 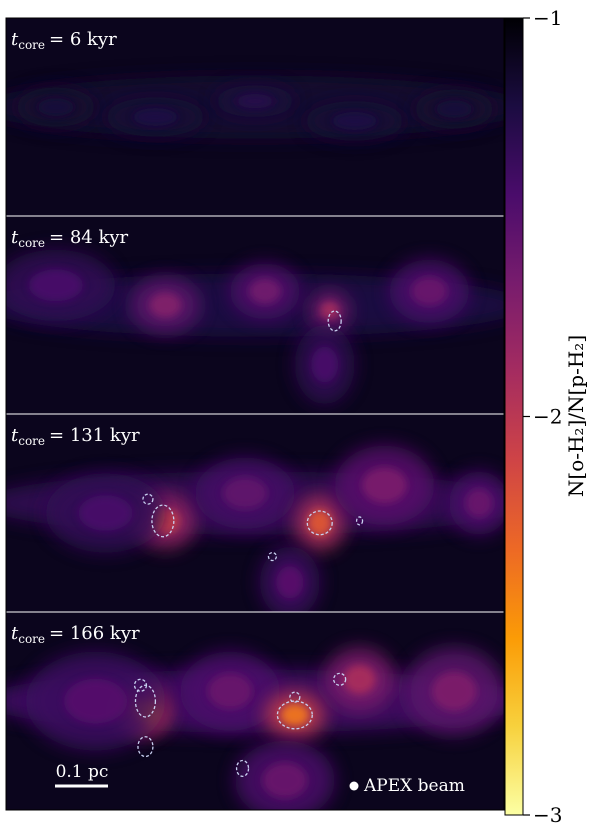 What do you see at coordinates (547, 18) in the screenshot?
I see `colorbar-tick-label: −1` at bounding box center [547, 18].